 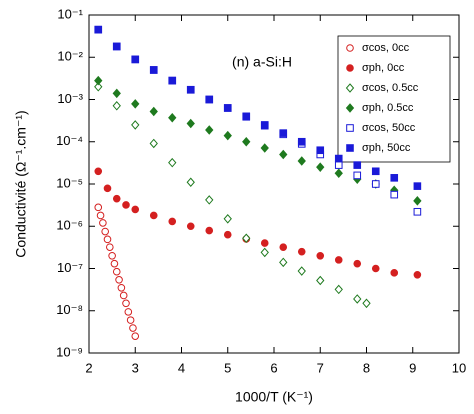 I want to click on y-tick-label: 10⁻¹, so click(x=70, y=13).